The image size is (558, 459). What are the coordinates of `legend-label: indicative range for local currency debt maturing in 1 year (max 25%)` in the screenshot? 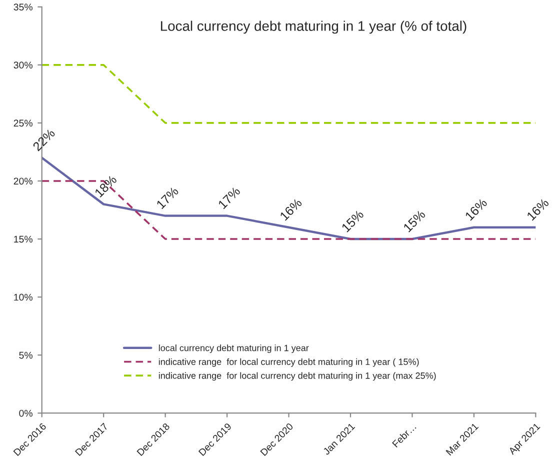 It's located at (297, 376).